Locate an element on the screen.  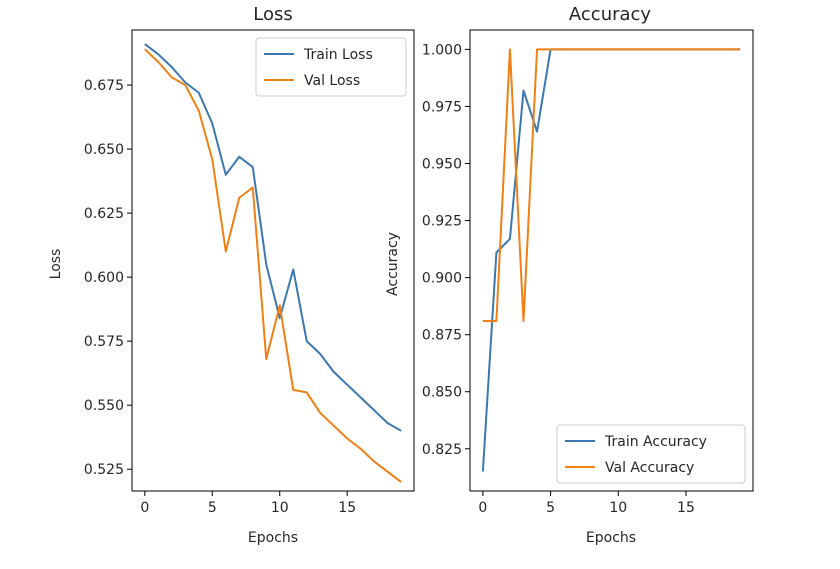
loss-xtick-label: 5 is located at coordinates (212, 508).